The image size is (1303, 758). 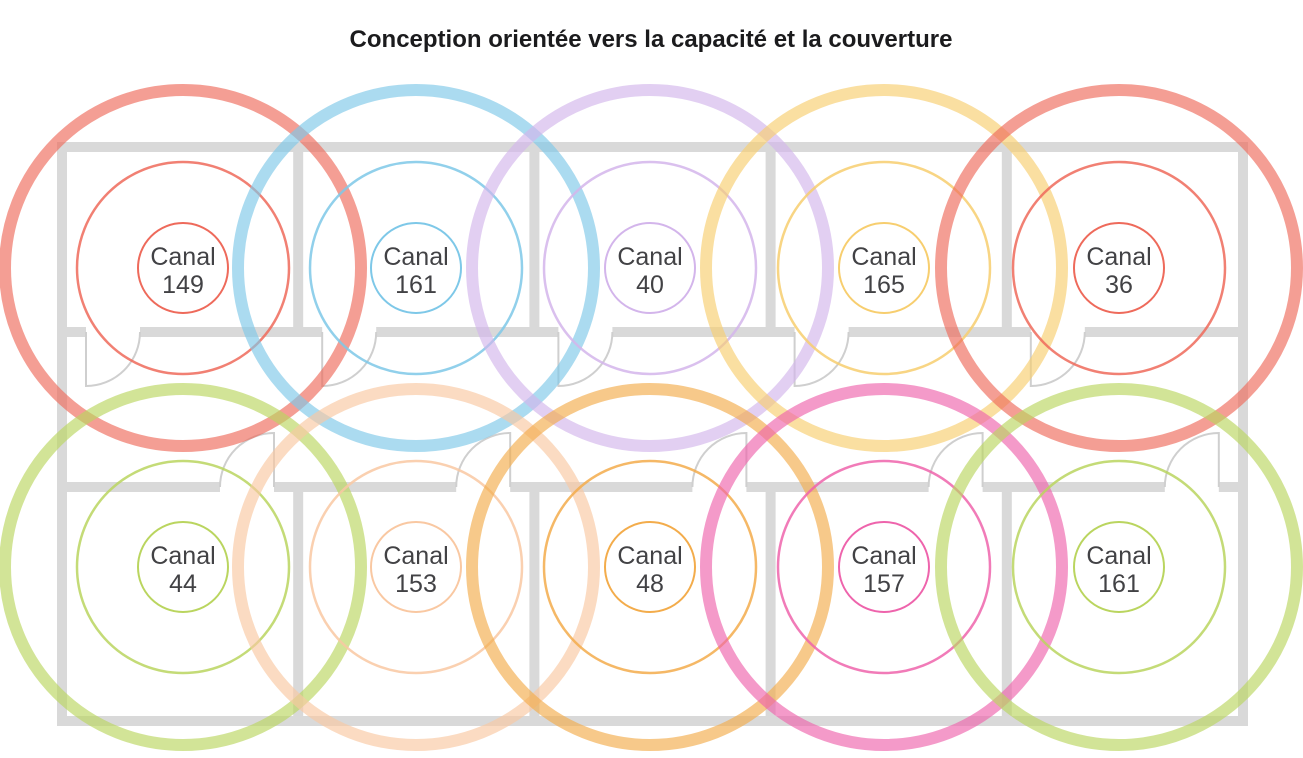 I want to click on ap-canal-153: Canal 153, so click(x=416, y=567).